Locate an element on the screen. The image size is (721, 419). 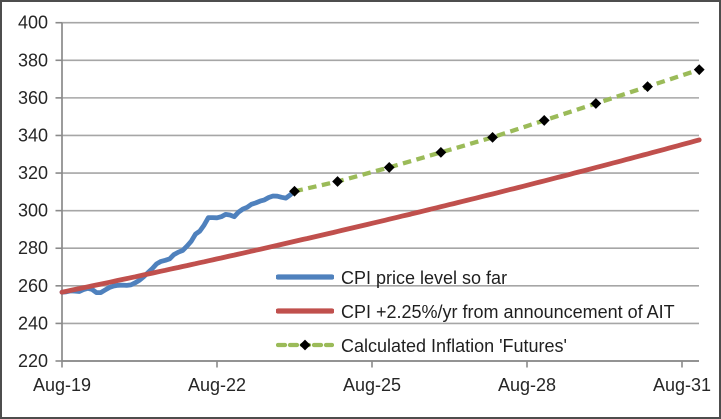
y-axis-label: 300 is located at coordinates (33, 211).